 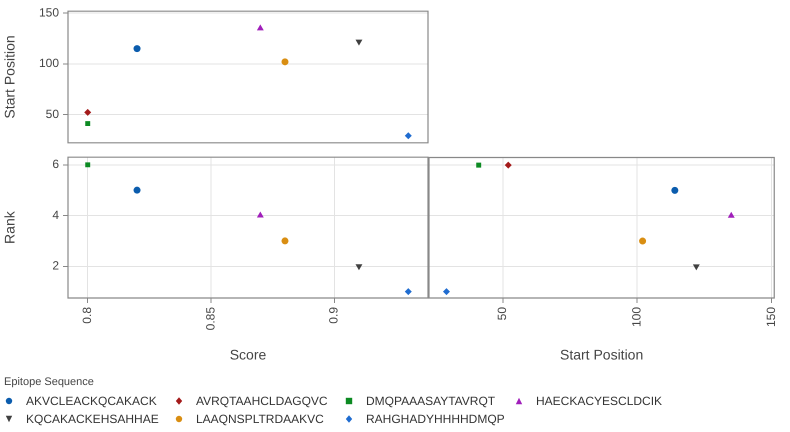 I want to click on legend-label: KQCAKACKEHSAHHAE, so click(x=92, y=419).